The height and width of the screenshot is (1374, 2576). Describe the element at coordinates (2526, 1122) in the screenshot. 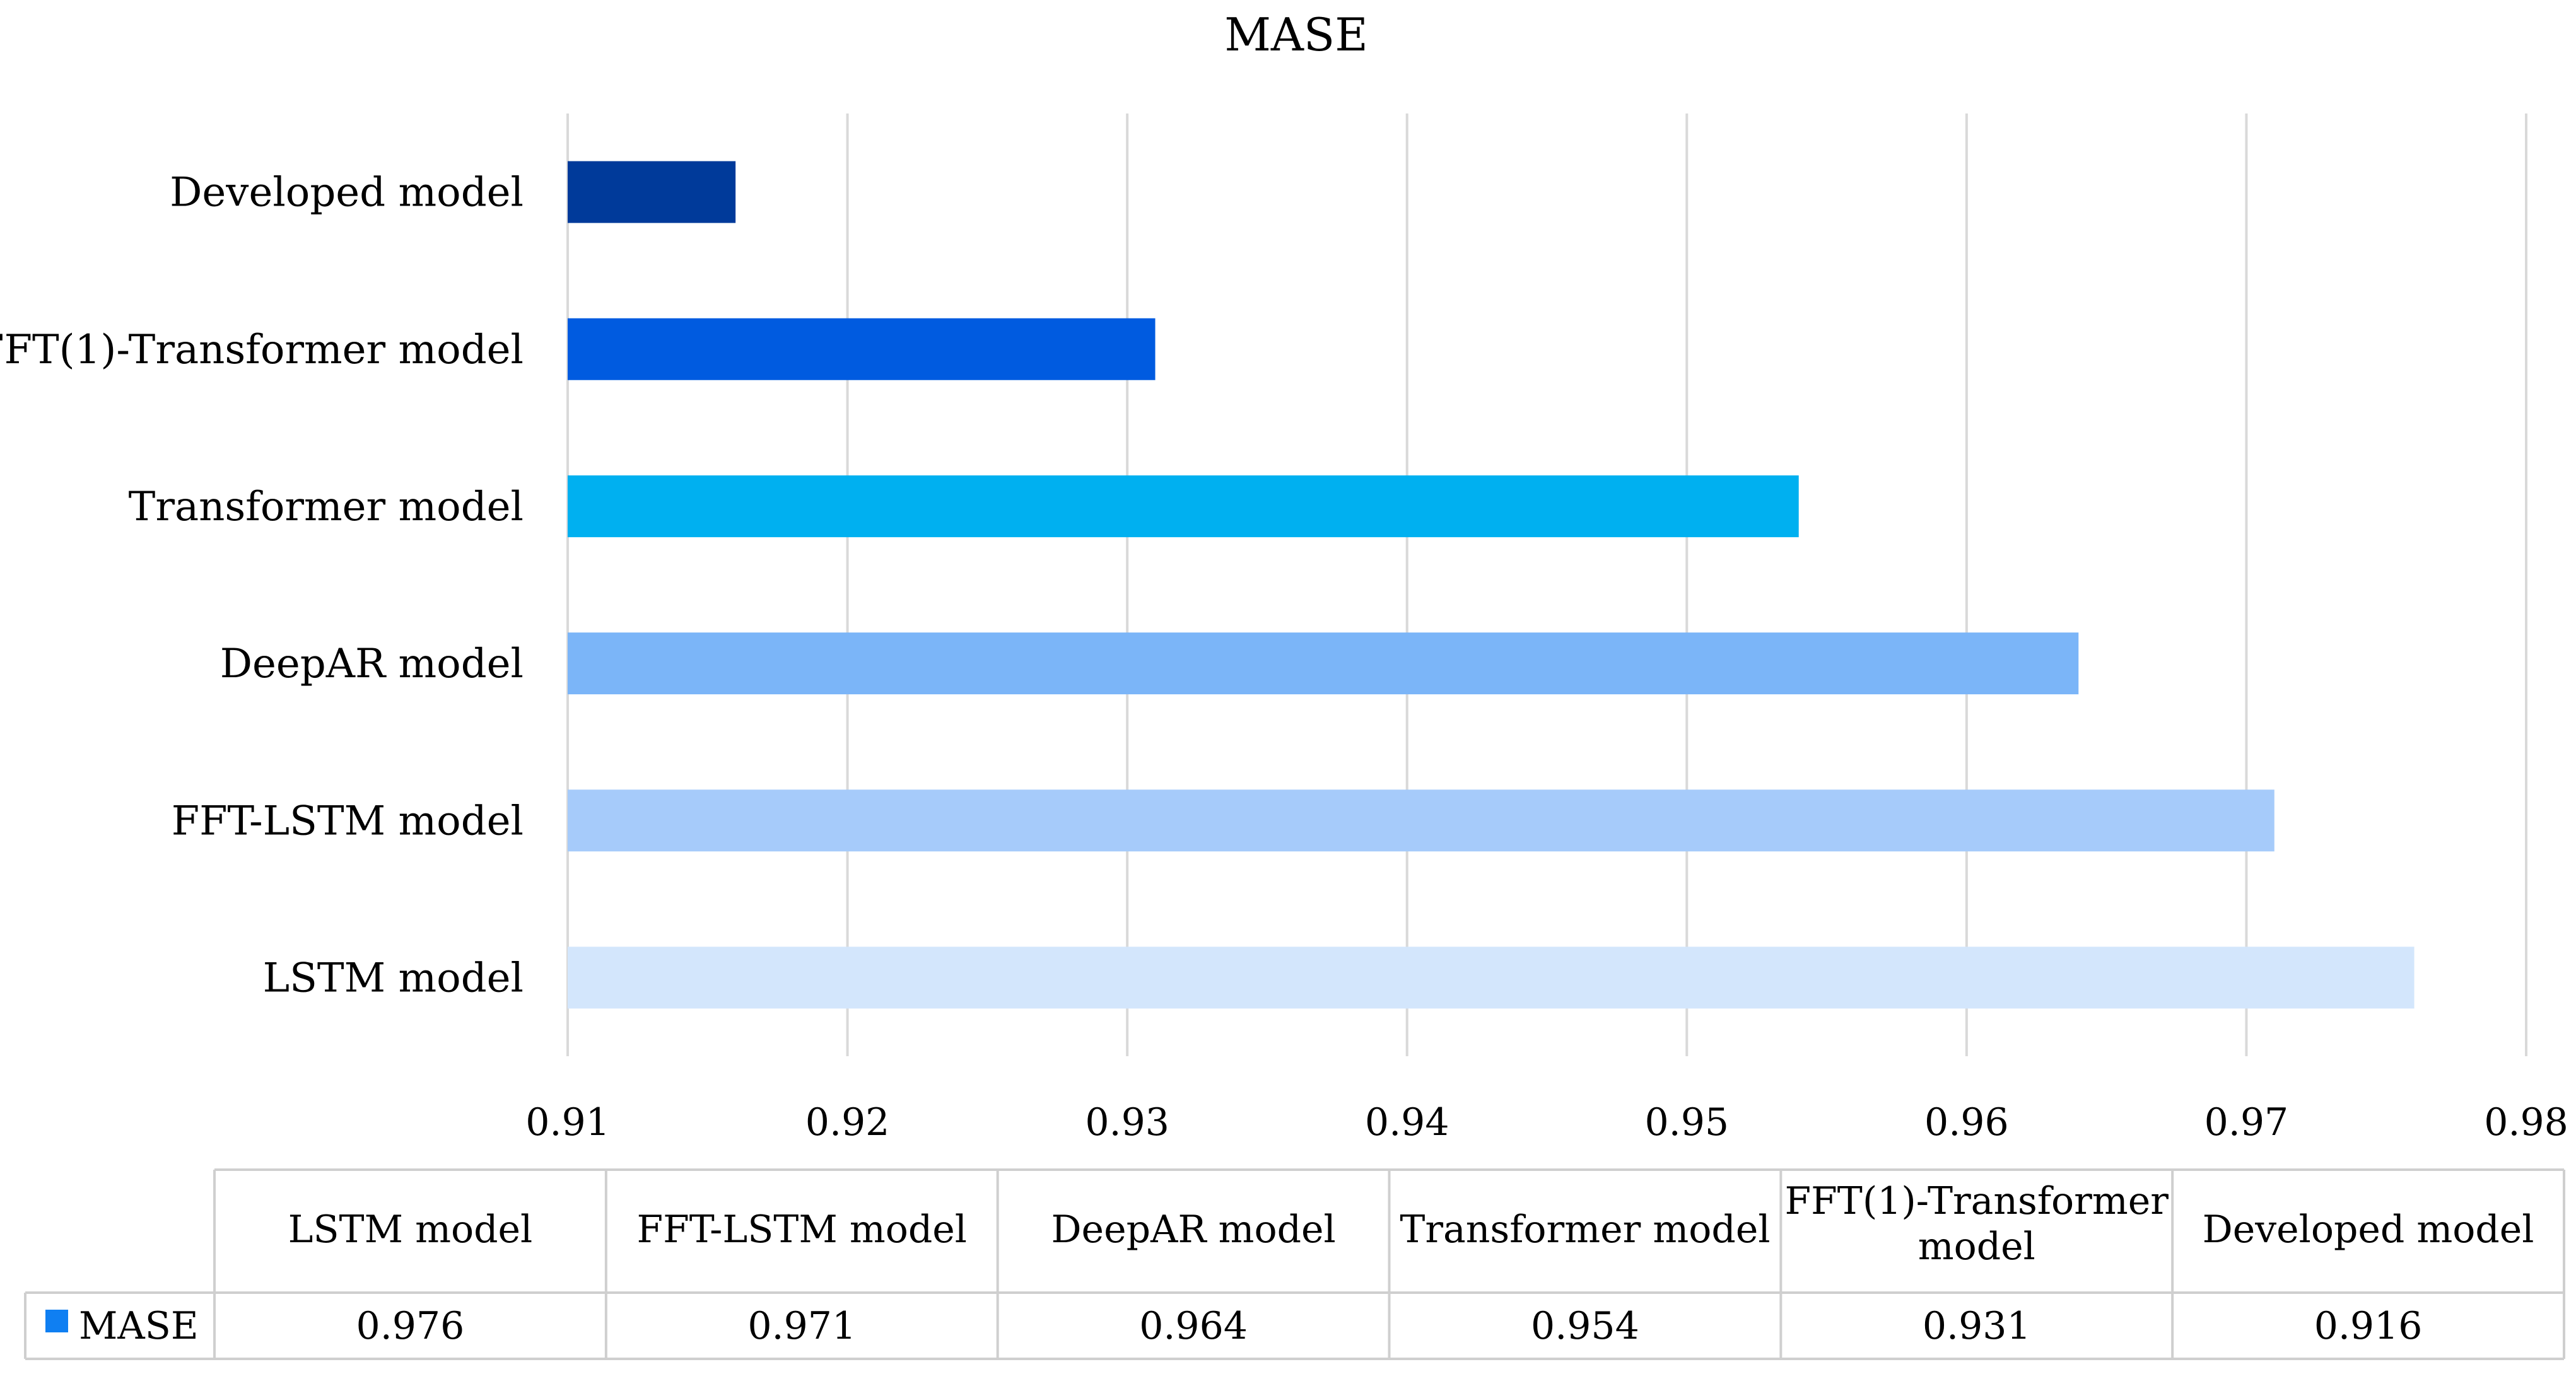

I see `x-tick-label: 0.98` at that location.